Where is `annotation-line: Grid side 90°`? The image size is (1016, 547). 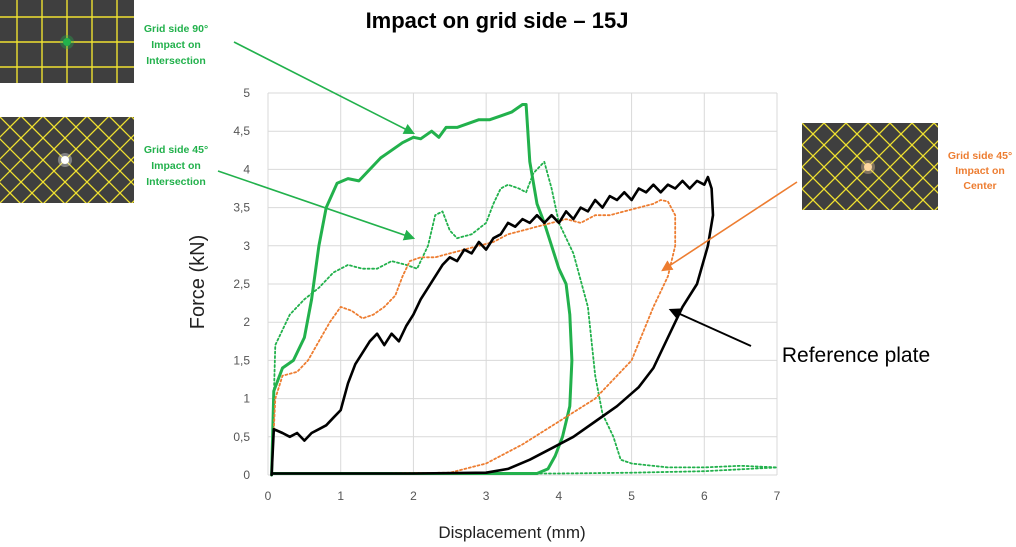
annotation-line: Grid side 90° is located at coordinates (176, 29).